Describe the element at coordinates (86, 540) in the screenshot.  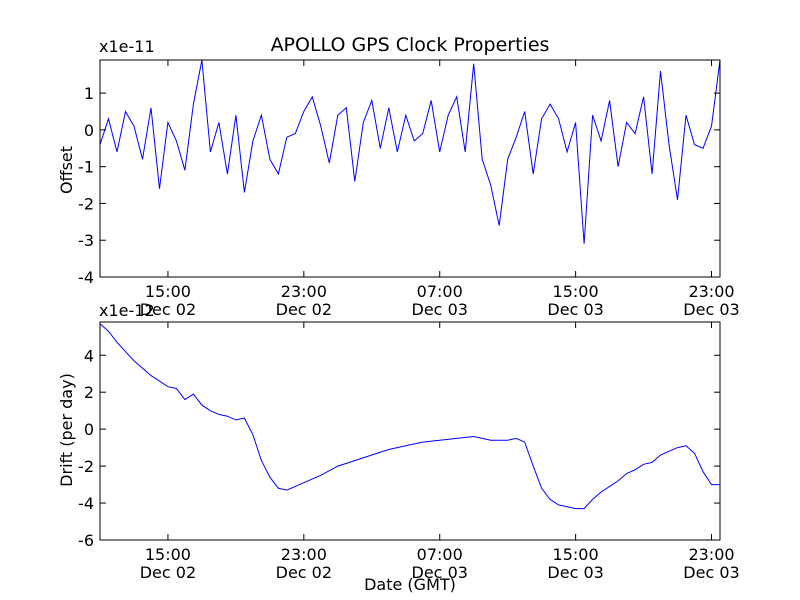
I see `y-tick-label: -6` at that location.